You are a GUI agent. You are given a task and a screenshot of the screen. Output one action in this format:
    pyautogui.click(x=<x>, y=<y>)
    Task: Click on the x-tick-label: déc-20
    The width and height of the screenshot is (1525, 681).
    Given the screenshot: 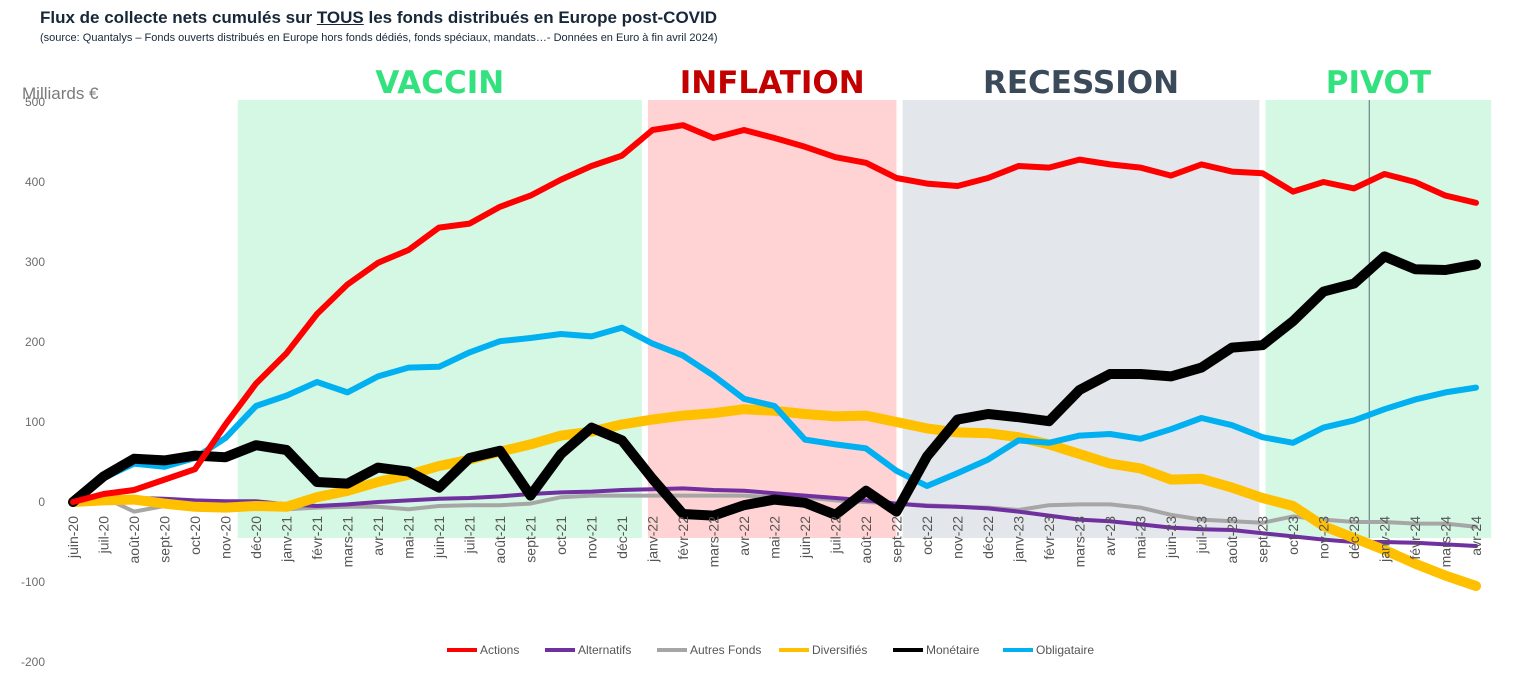 What is the action you would take?
    pyautogui.click(x=256, y=537)
    